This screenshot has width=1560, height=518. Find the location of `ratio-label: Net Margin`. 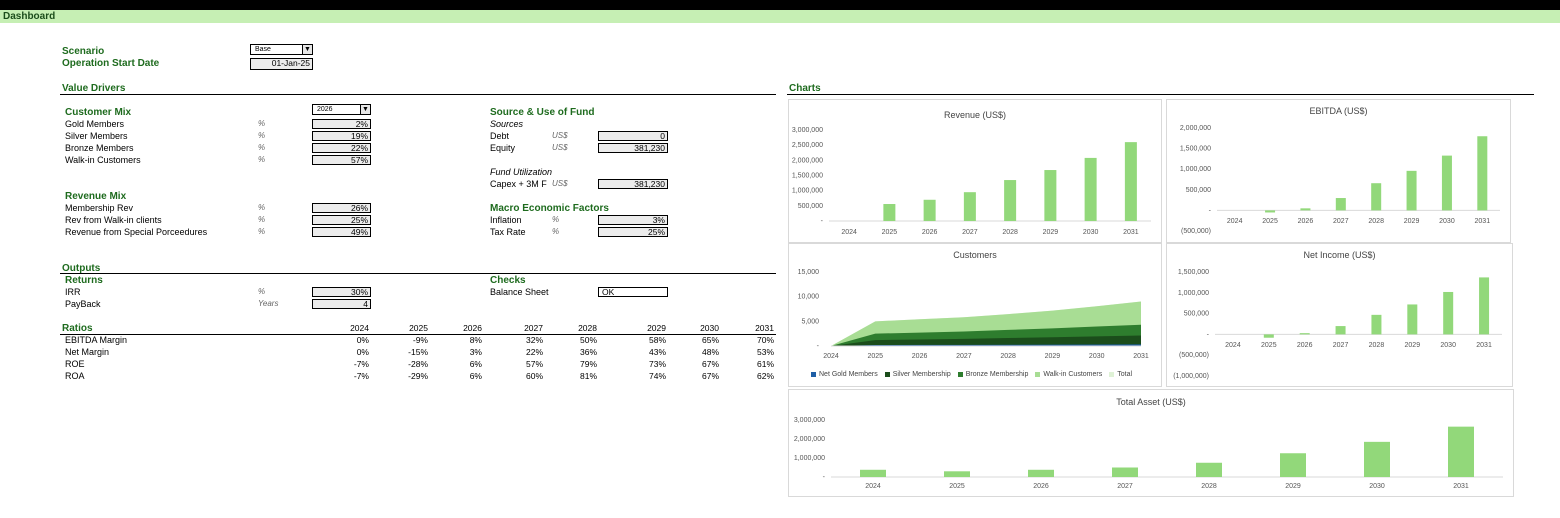

ratio-label: Net Margin is located at coordinates (87, 352).